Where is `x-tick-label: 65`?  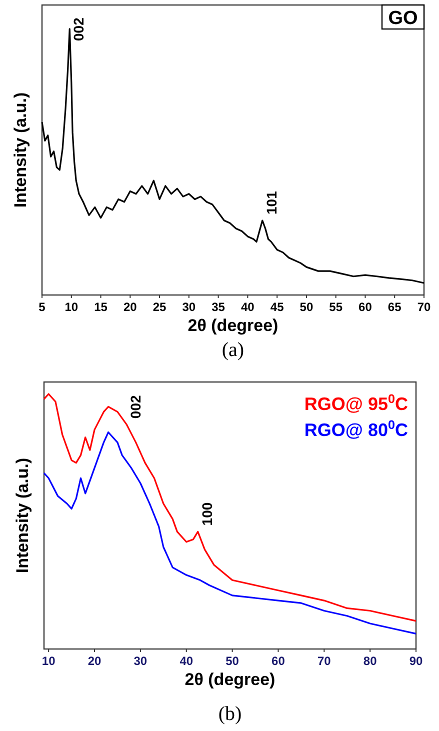 x-tick-label: 65 is located at coordinates (395, 307).